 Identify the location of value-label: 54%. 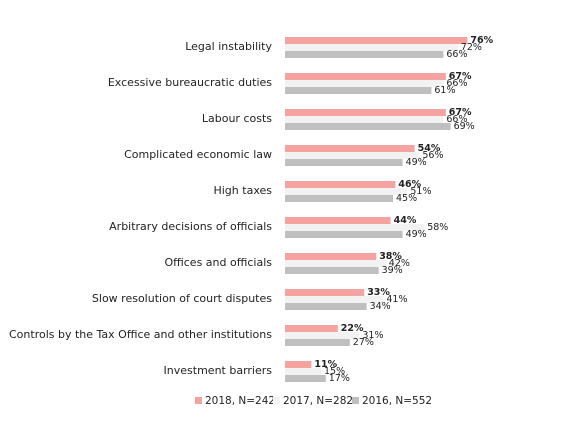
(429, 148).